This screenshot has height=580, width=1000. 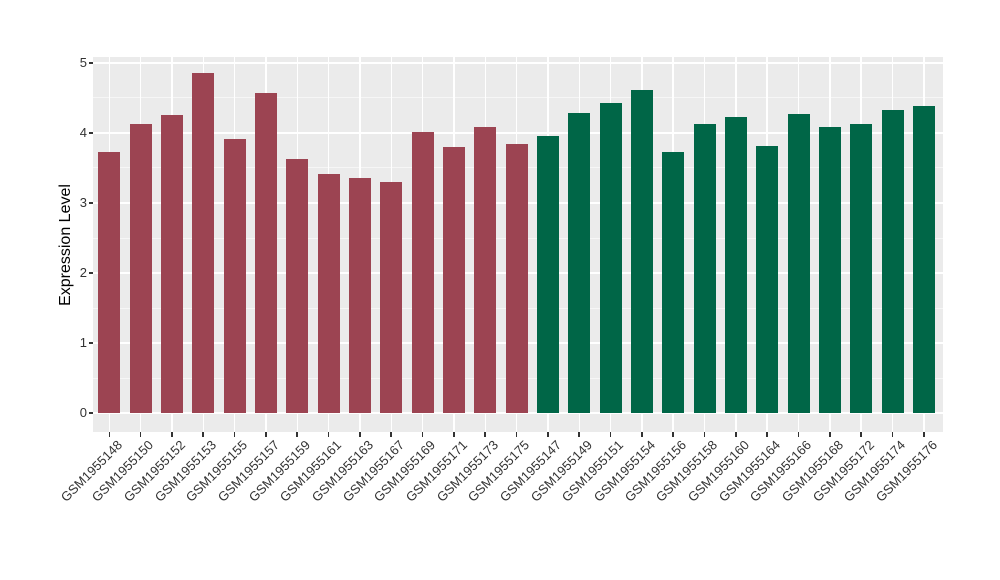 What do you see at coordinates (892, 262) in the screenshot?
I see `bar-GSM1955174` at bounding box center [892, 262].